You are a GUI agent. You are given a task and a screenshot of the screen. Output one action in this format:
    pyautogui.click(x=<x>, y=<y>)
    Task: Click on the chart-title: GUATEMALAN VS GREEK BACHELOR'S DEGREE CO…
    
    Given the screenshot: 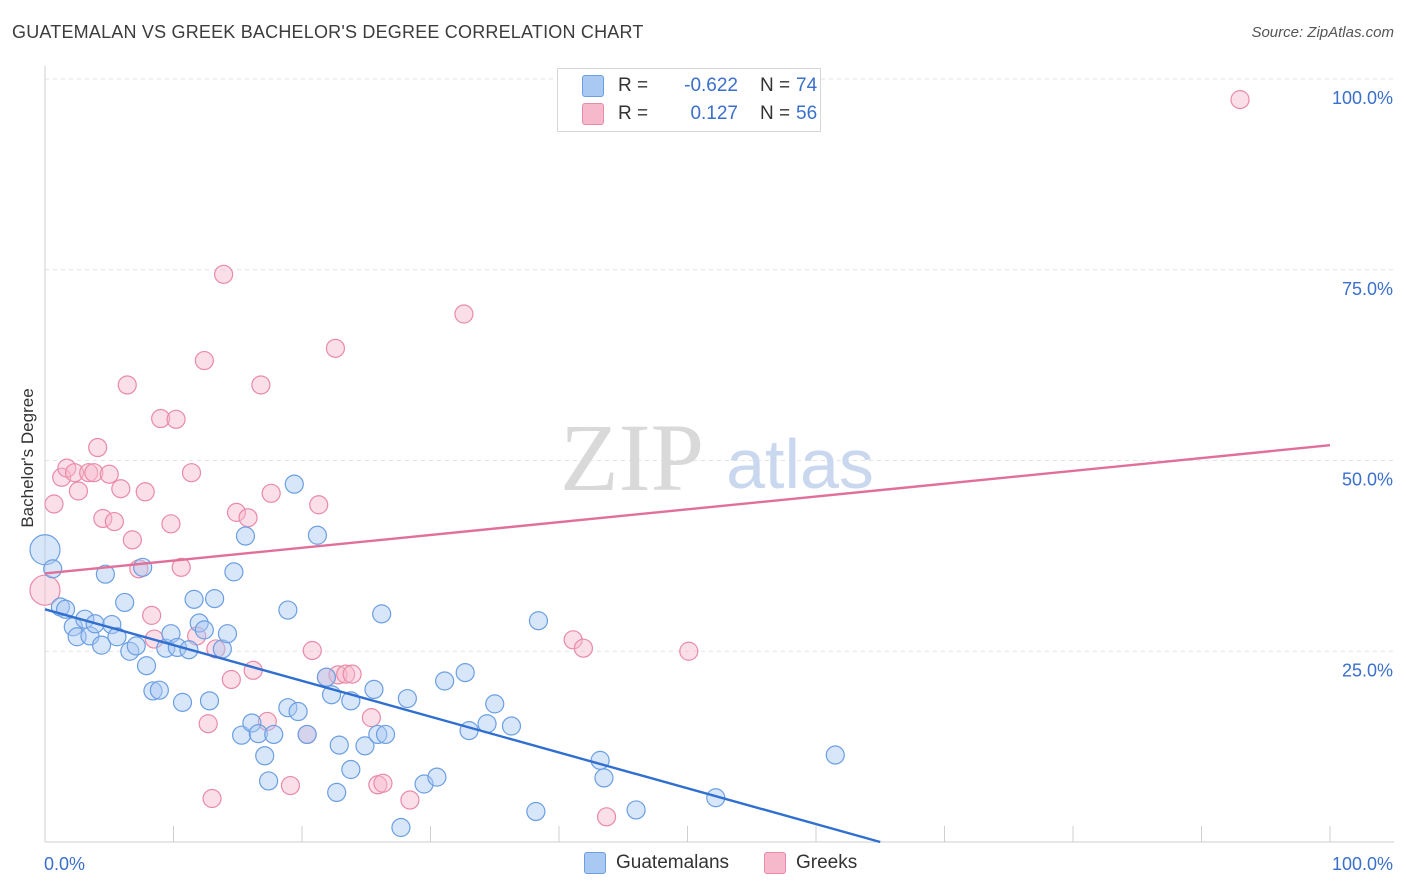 What is the action you would take?
    pyautogui.click(x=328, y=32)
    